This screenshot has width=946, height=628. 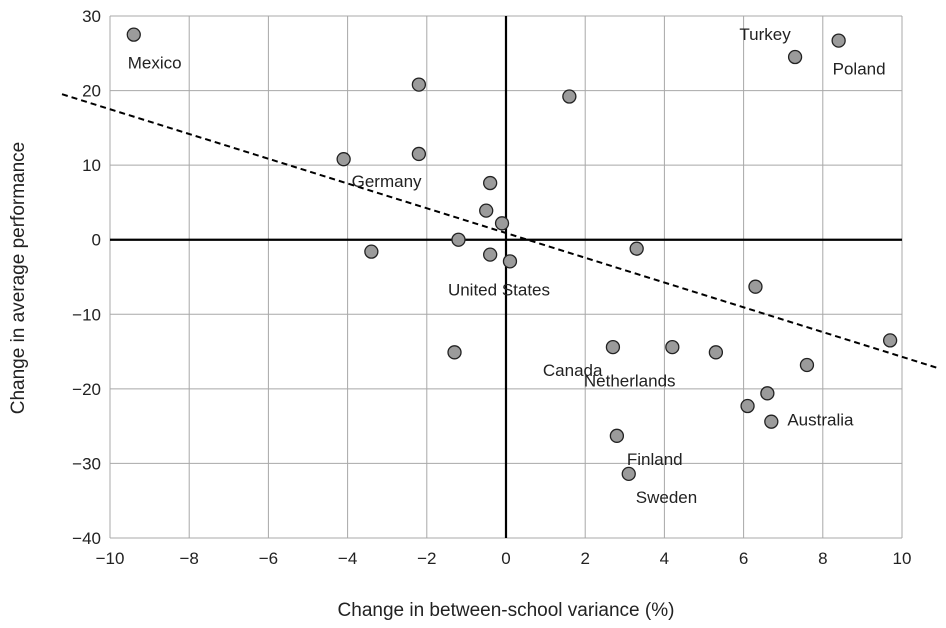 I want to click on point-label: Netherlands, so click(x=630, y=380).